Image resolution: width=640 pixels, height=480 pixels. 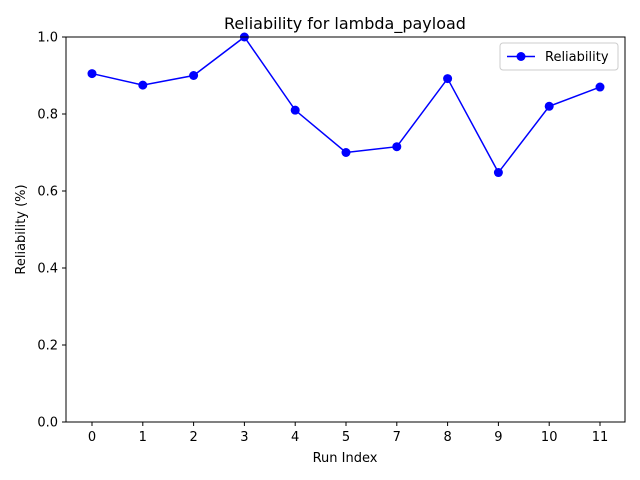 I want to click on x-axis-ticks: 0 1 2 3 4 5 7 8 9 10 11, so click(x=348, y=433).